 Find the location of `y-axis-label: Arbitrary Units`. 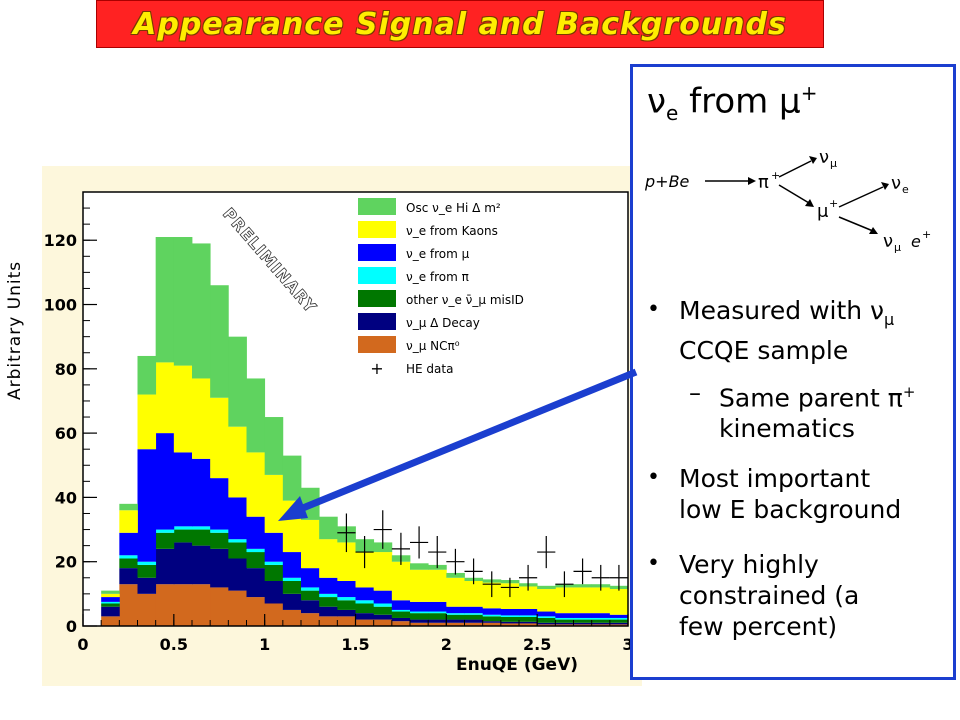

y-axis-label: Arbitrary Units is located at coordinates (15, 330).